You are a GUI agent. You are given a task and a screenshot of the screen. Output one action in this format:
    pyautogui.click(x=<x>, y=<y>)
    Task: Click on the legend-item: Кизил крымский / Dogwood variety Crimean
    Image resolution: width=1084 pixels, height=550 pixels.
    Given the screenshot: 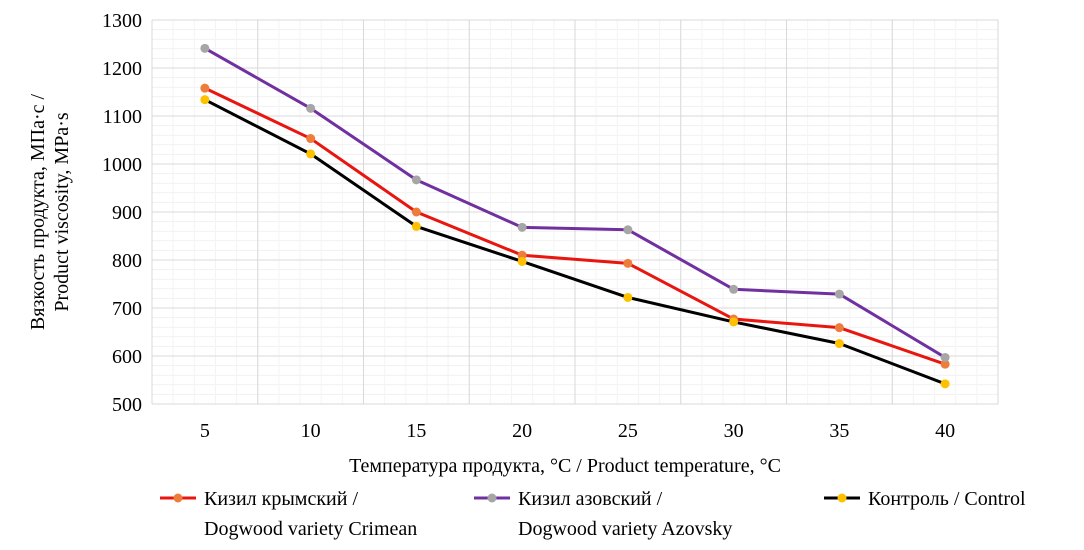 What is the action you would take?
    pyautogui.click(x=288, y=514)
    